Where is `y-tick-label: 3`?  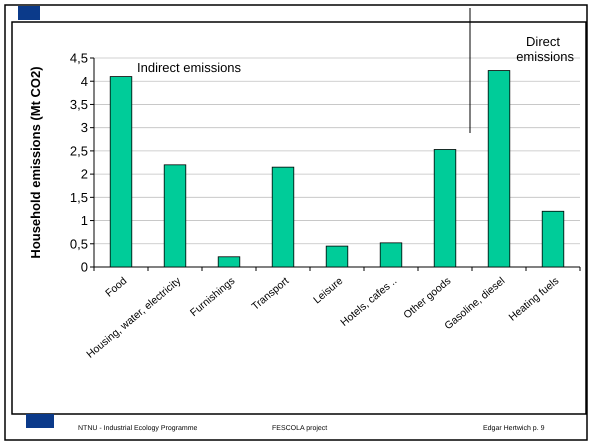 y-tick-label: 3 is located at coordinates (84, 128).